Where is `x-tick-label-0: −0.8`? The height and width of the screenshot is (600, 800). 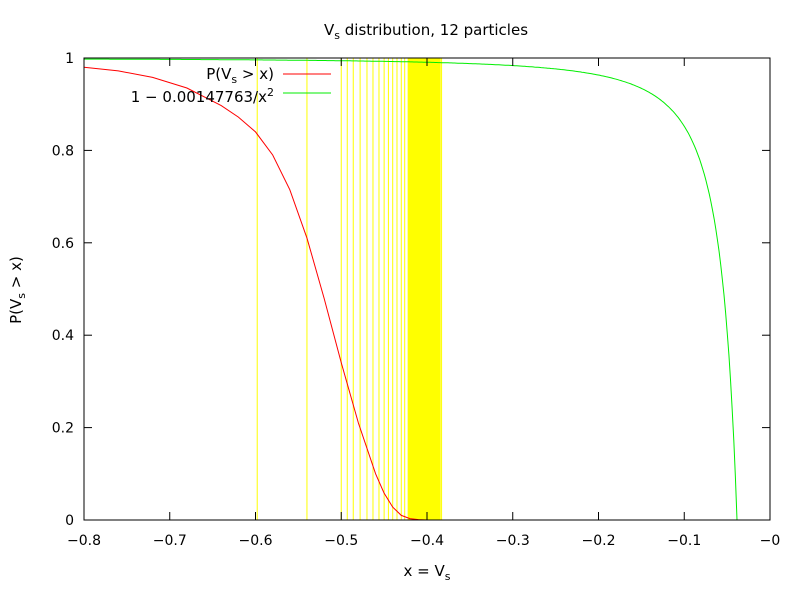
x-tick-label-0: −0.8 is located at coordinates (84, 541).